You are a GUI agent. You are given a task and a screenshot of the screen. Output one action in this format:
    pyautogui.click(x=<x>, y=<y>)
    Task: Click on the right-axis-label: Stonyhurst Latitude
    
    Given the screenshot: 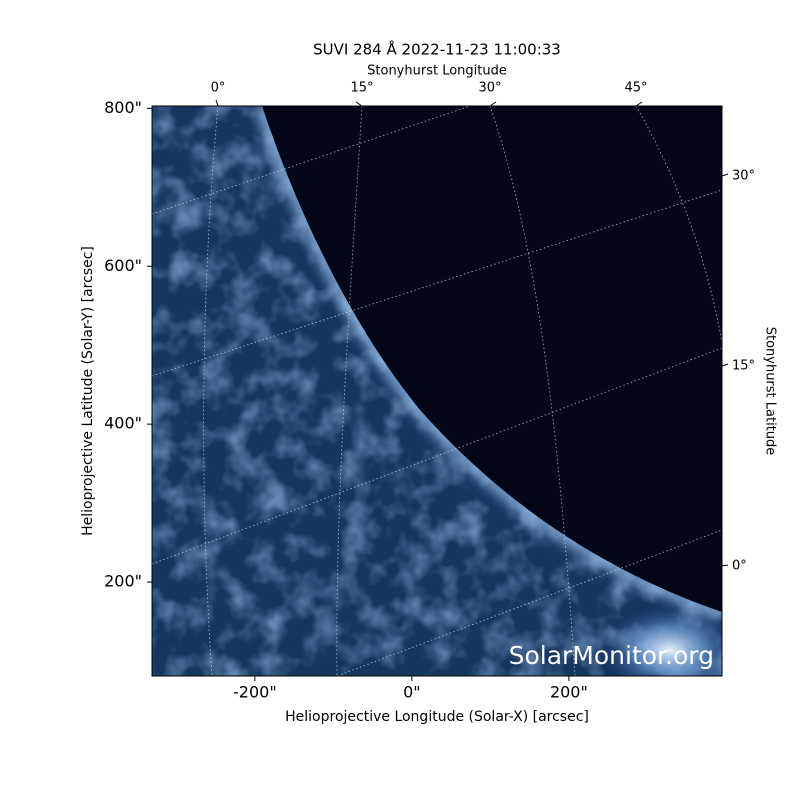 What is the action you would take?
    pyautogui.click(x=770, y=391)
    